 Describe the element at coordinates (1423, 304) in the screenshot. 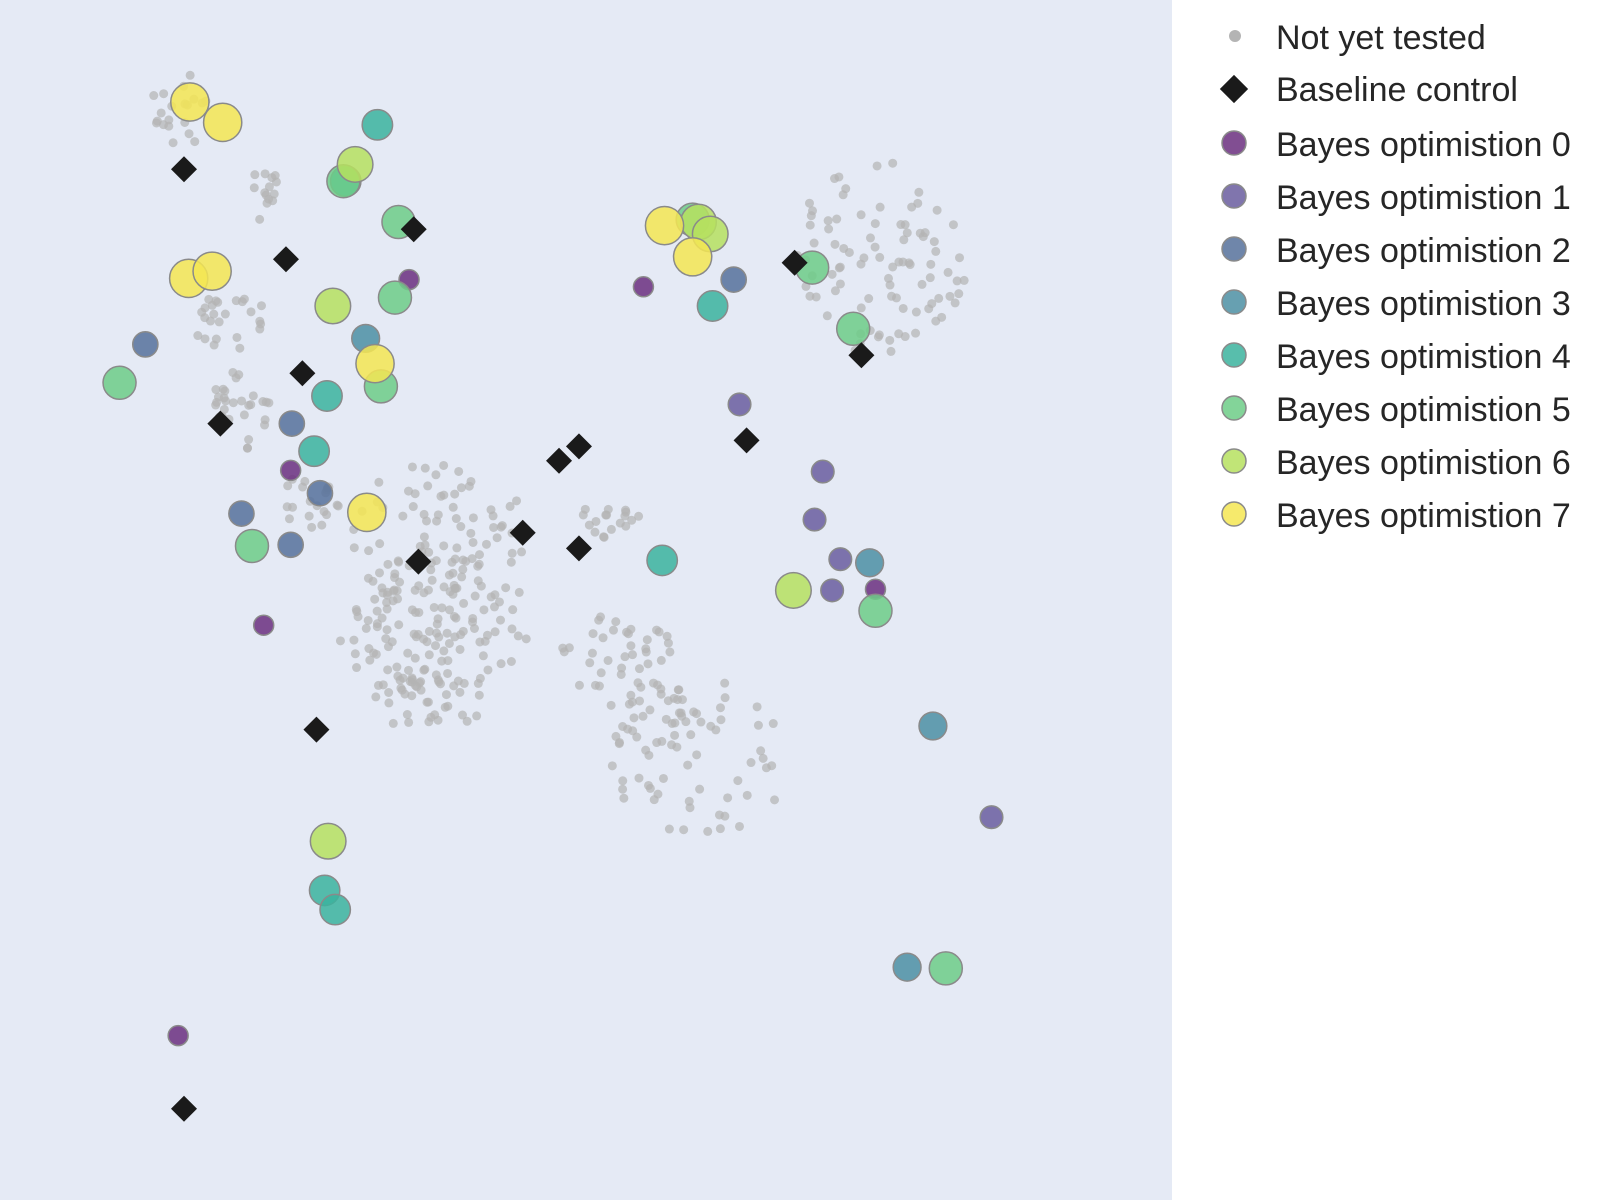

I see `legend-label-iteration-3: Bayes optimistion 3` at that location.